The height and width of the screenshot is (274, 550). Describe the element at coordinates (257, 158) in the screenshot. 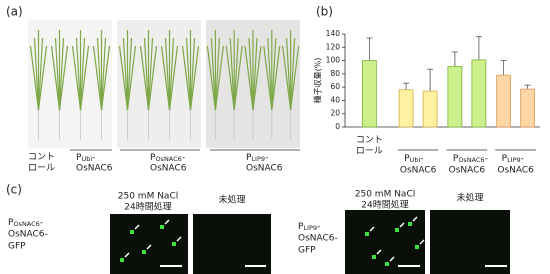

I see `a-label: PLIP9-` at that location.